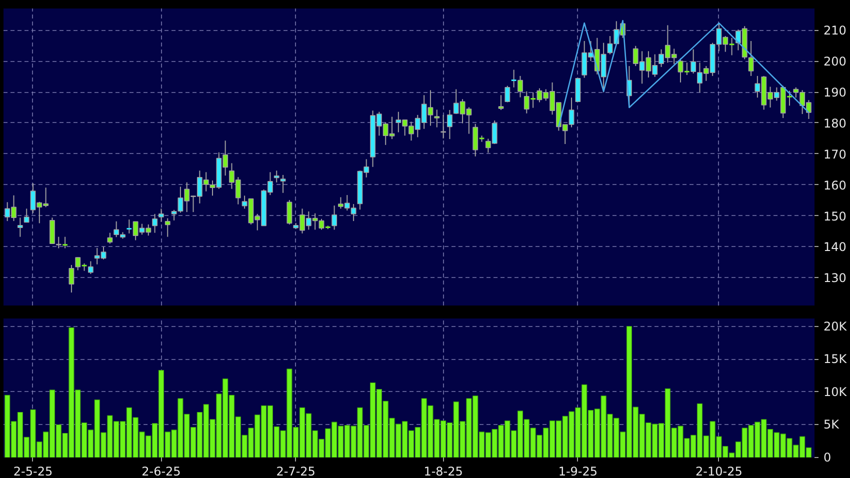 The height and width of the screenshot is (478, 850). Describe the element at coordinates (835, 247) in the screenshot. I see `y-tick-label: 140` at that location.